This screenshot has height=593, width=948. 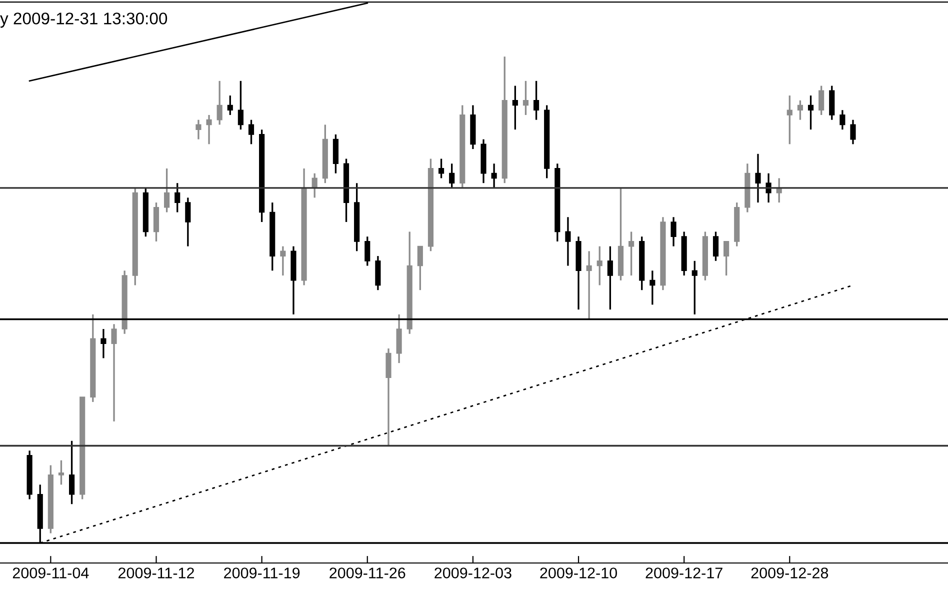 What do you see at coordinates (368, 573) in the screenshot?
I see `x-tick-label: 2009-11-26` at bounding box center [368, 573].